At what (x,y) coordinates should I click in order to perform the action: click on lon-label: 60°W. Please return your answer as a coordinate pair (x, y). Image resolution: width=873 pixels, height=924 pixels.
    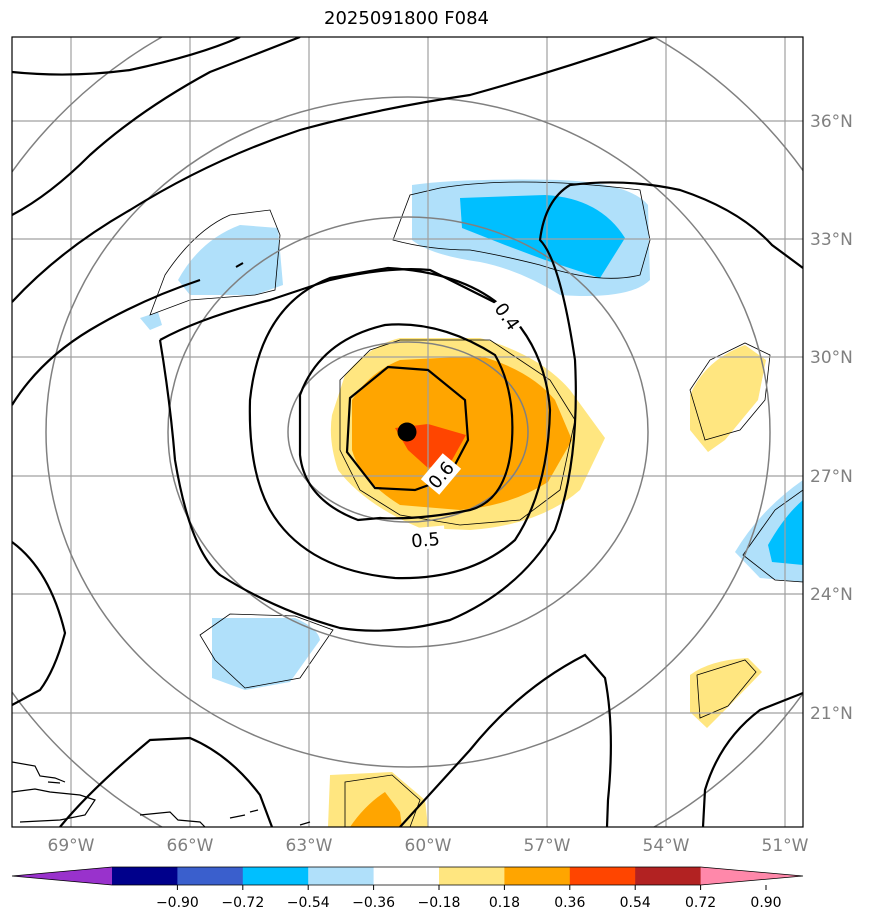
    Looking at the image, I should click on (428, 846).